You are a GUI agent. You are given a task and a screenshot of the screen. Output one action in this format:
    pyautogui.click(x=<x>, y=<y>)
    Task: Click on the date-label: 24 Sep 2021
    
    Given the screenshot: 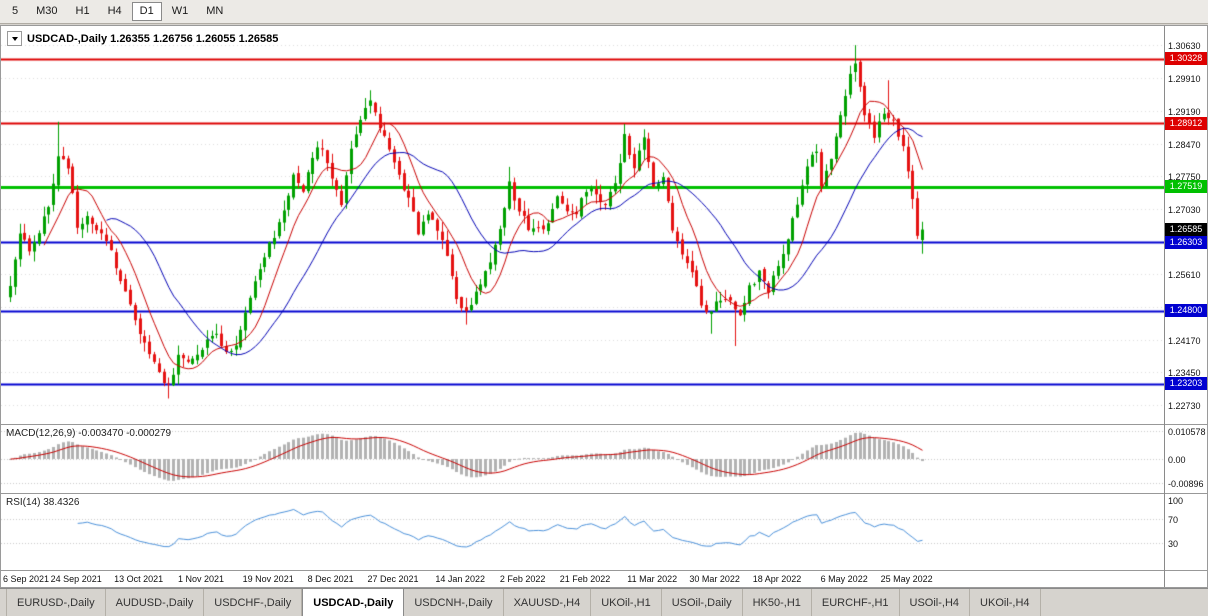 What is the action you would take?
    pyautogui.click(x=76, y=579)
    